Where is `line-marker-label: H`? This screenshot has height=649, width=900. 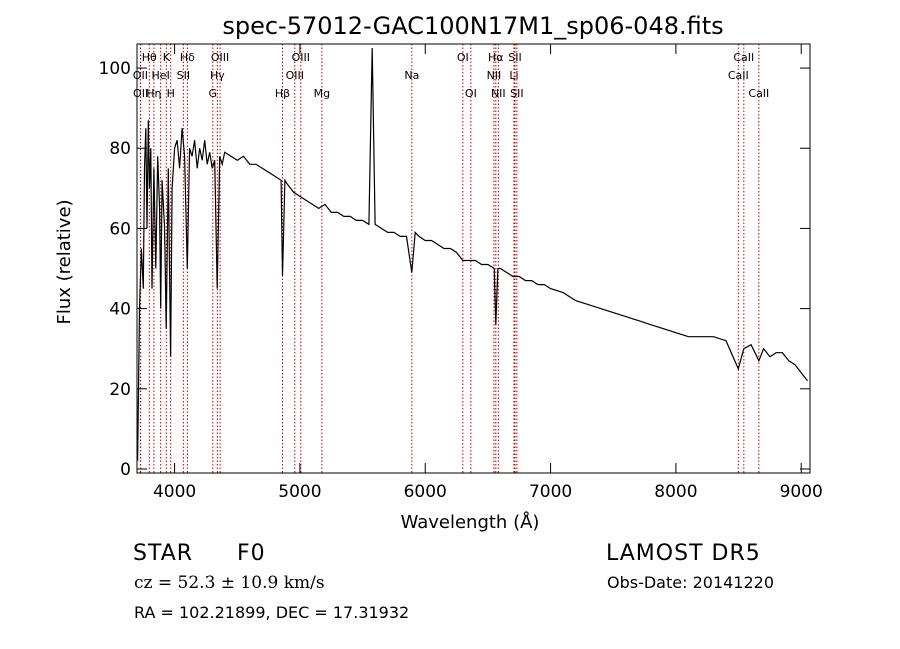 line-marker-label: H is located at coordinates (171, 93).